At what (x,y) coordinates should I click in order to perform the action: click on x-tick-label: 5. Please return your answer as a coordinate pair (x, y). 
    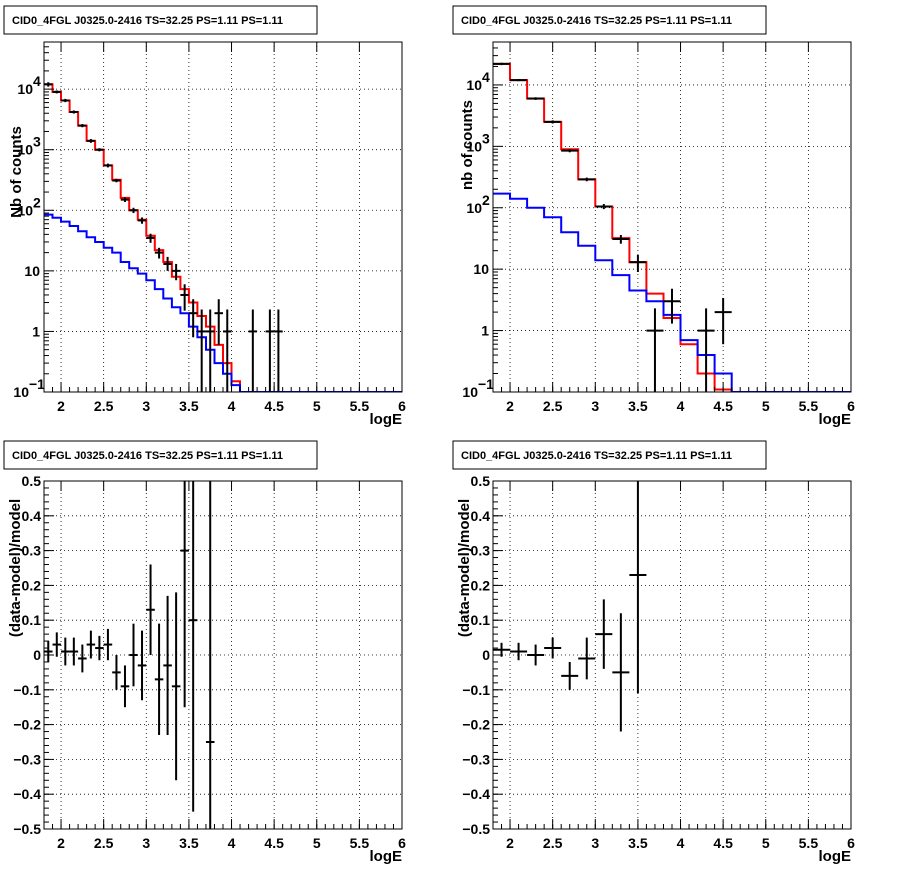
    Looking at the image, I should click on (317, 843).